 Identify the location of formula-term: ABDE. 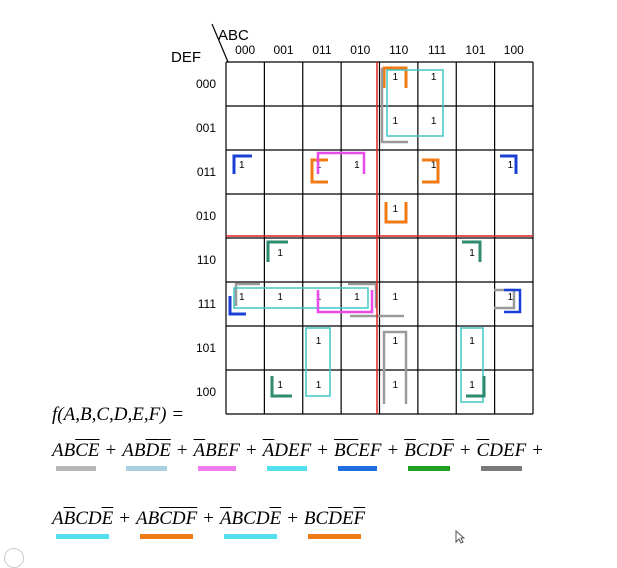
(146, 455).